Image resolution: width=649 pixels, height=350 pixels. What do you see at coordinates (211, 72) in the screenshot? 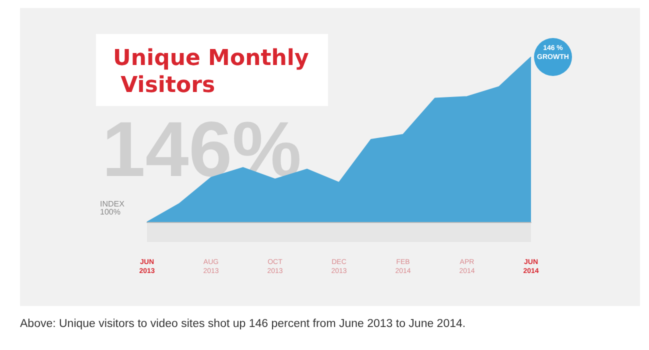
I see `chart-title: Unique Monthly Visitors` at bounding box center [211, 72].